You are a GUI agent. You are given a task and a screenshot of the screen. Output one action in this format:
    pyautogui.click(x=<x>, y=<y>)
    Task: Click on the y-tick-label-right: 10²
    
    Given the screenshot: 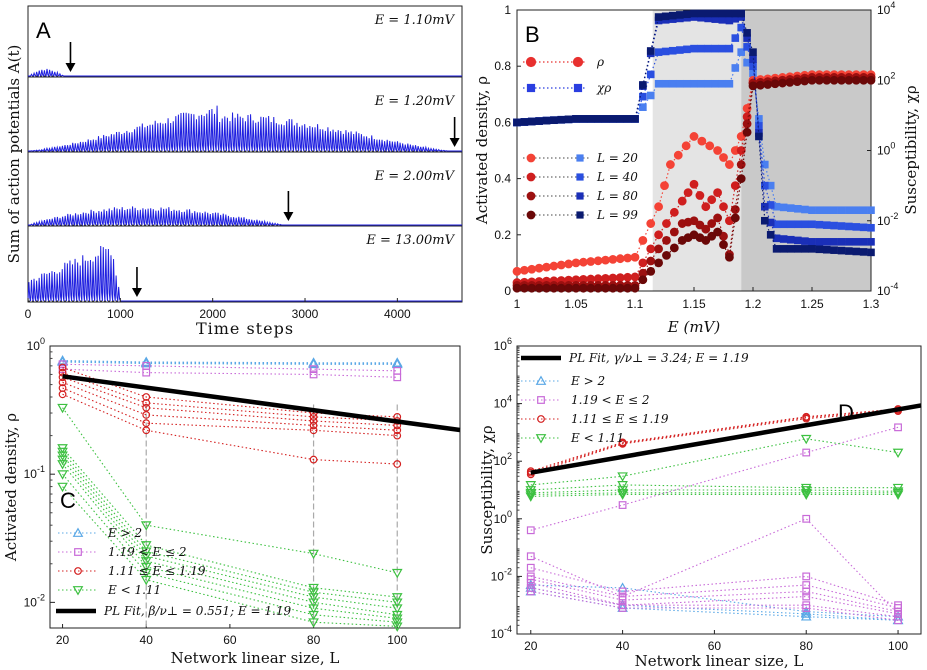 What is the action you would take?
    pyautogui.click(x=886, y=78)
    